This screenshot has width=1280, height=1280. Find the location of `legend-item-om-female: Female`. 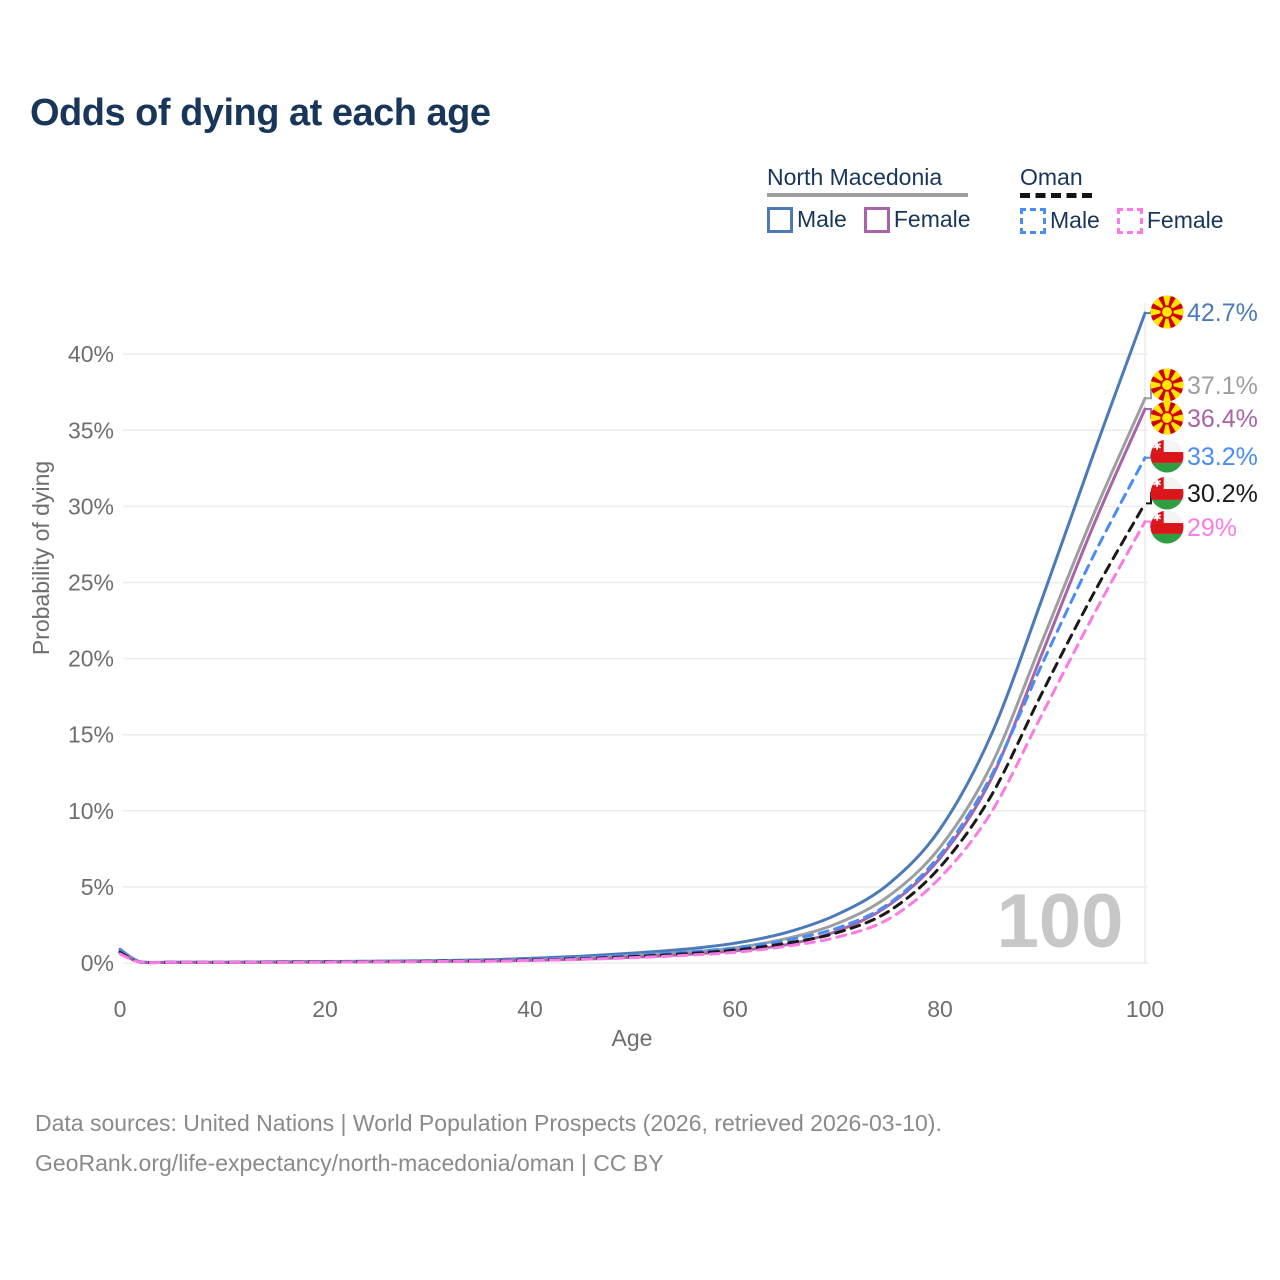

legend-item-om-female: Female is located at coordinates (1170, 220).